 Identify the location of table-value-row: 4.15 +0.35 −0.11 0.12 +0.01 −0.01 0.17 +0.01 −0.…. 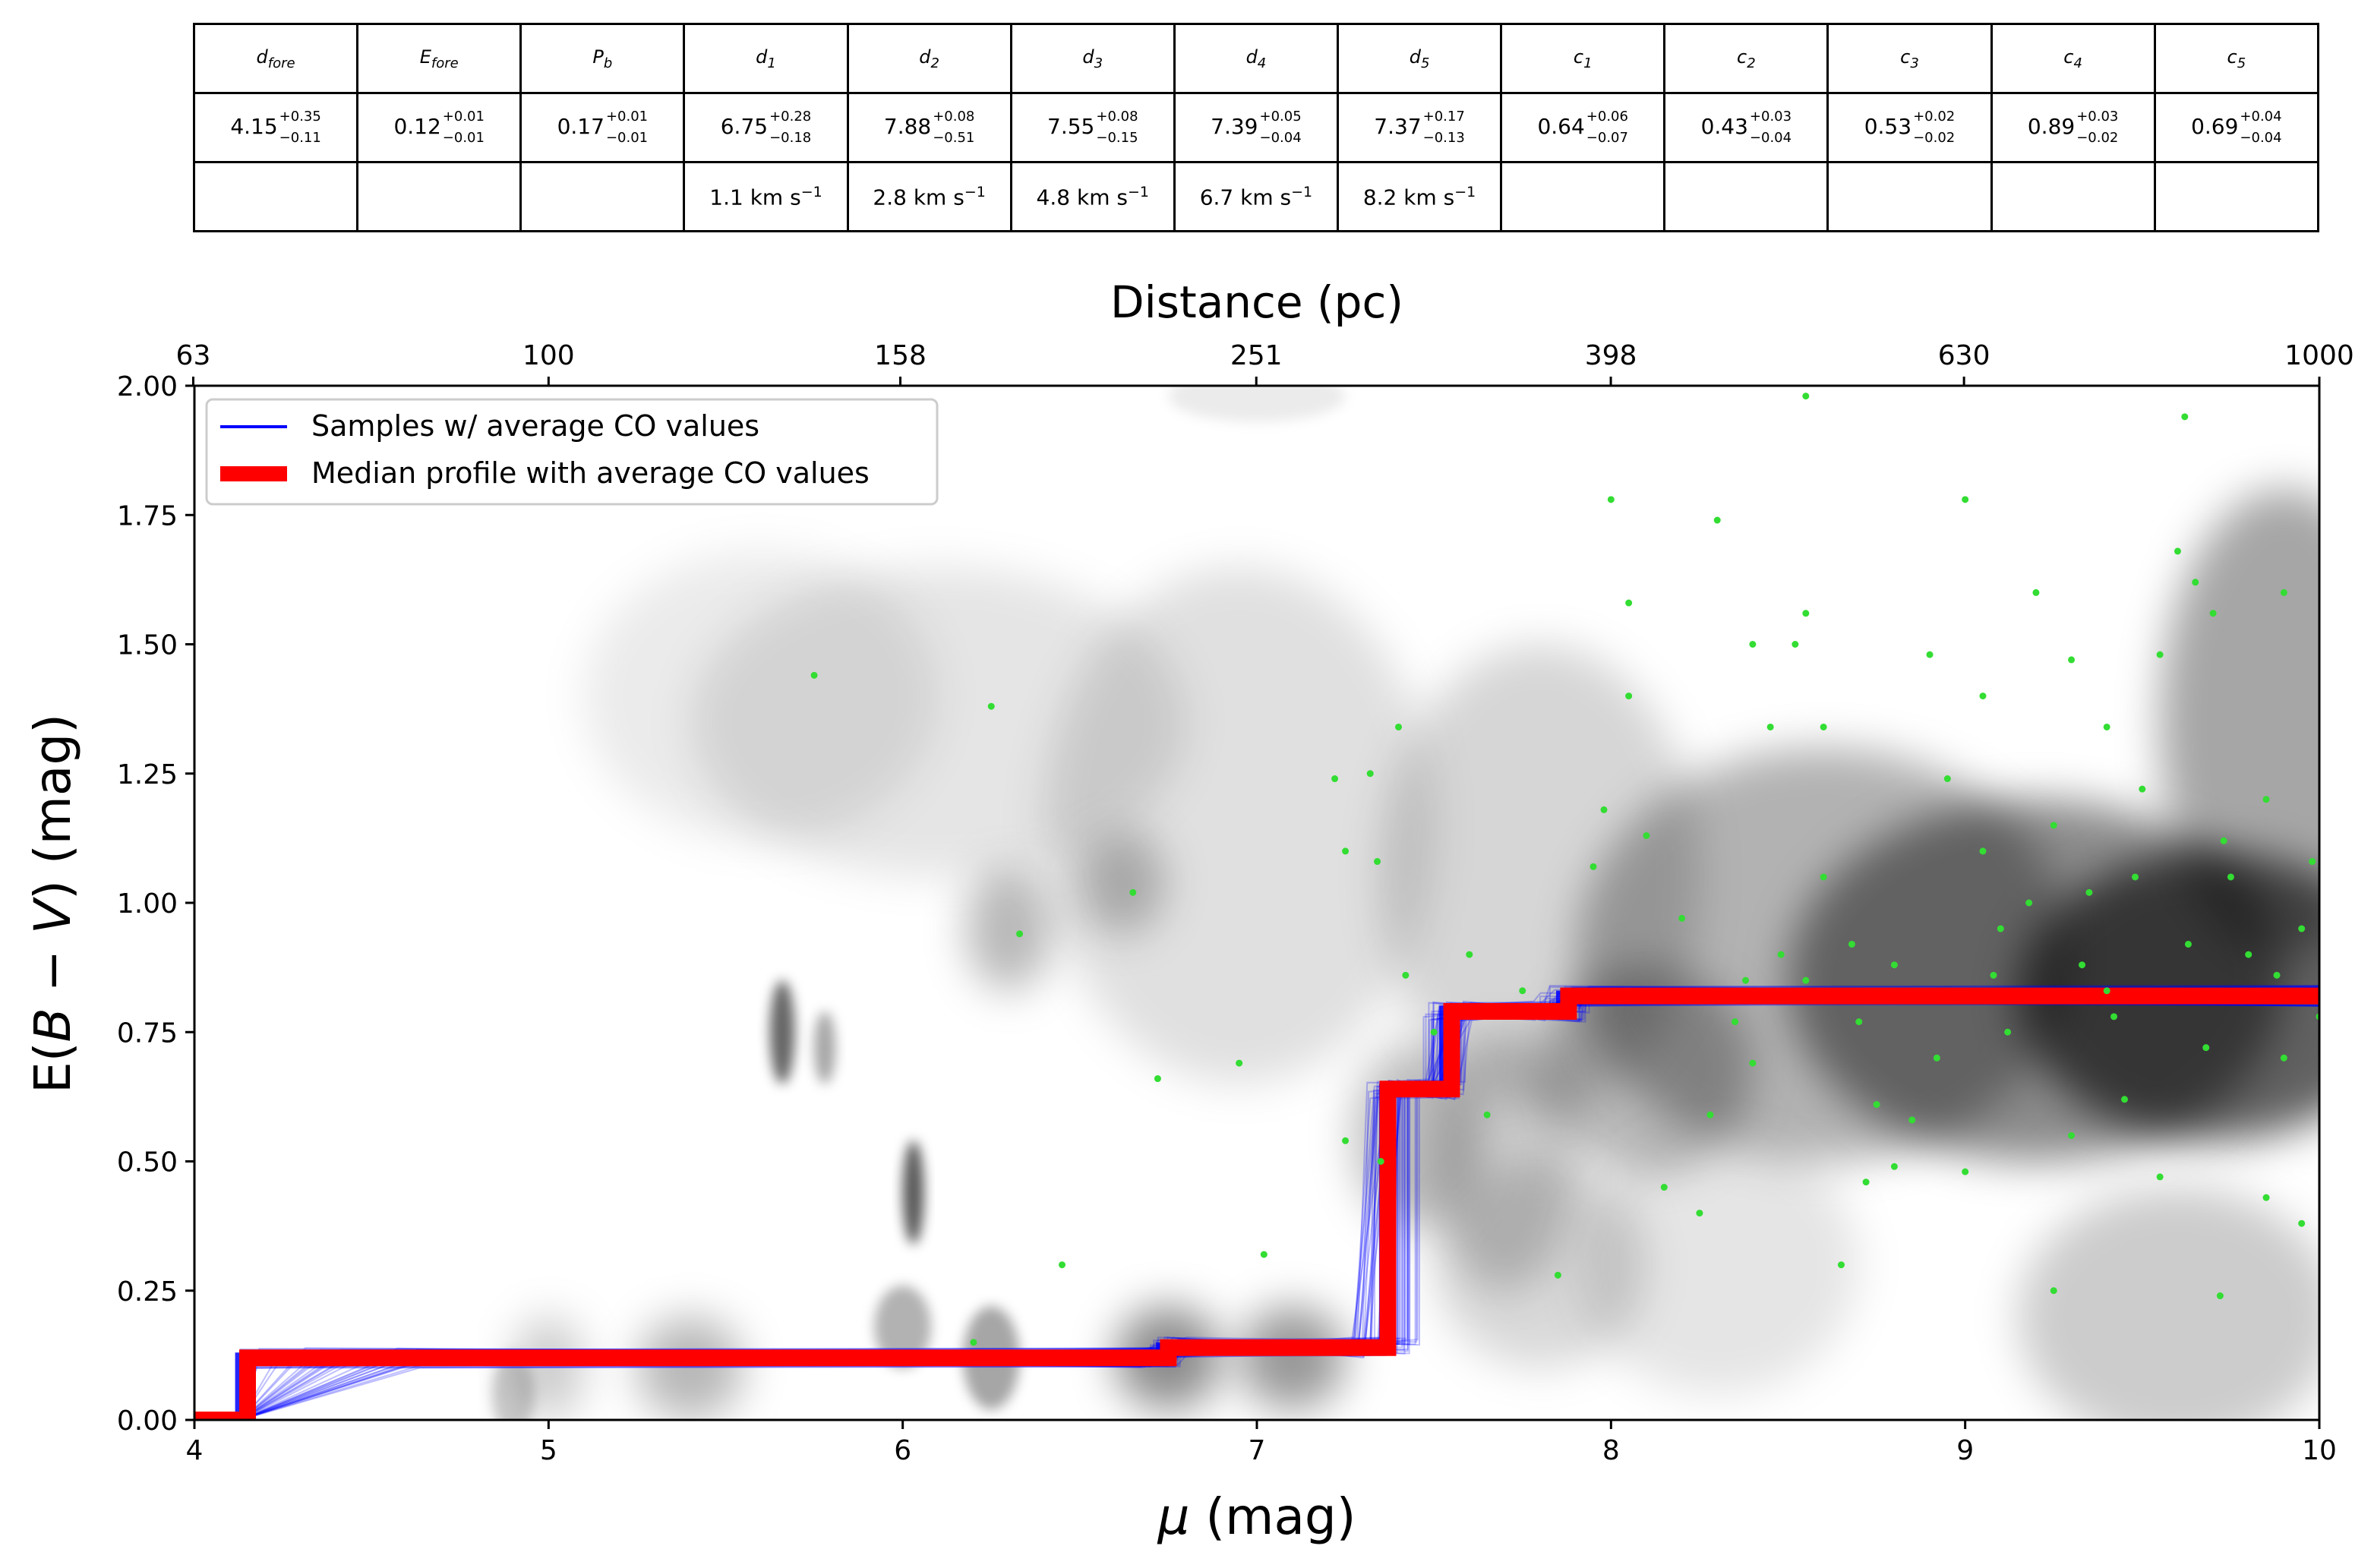
(1256, 128).